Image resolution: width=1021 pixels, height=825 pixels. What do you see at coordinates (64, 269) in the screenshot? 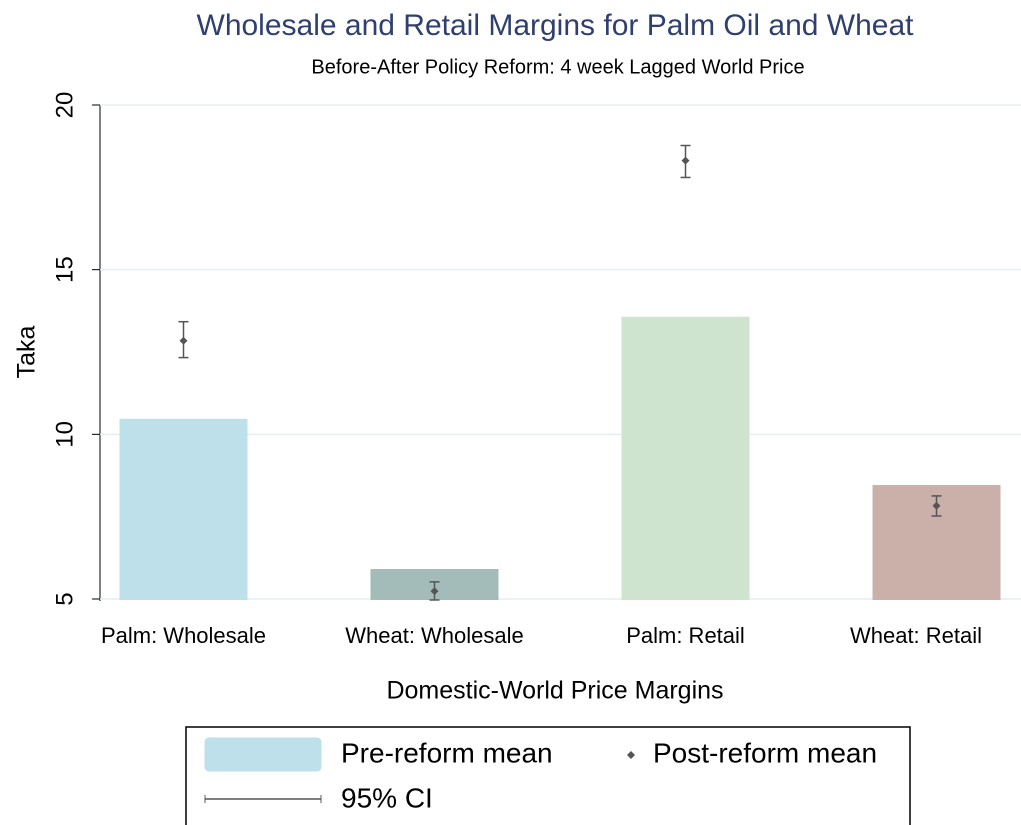
I see `y-tick-label: 15` at bounding box center [64, 269].